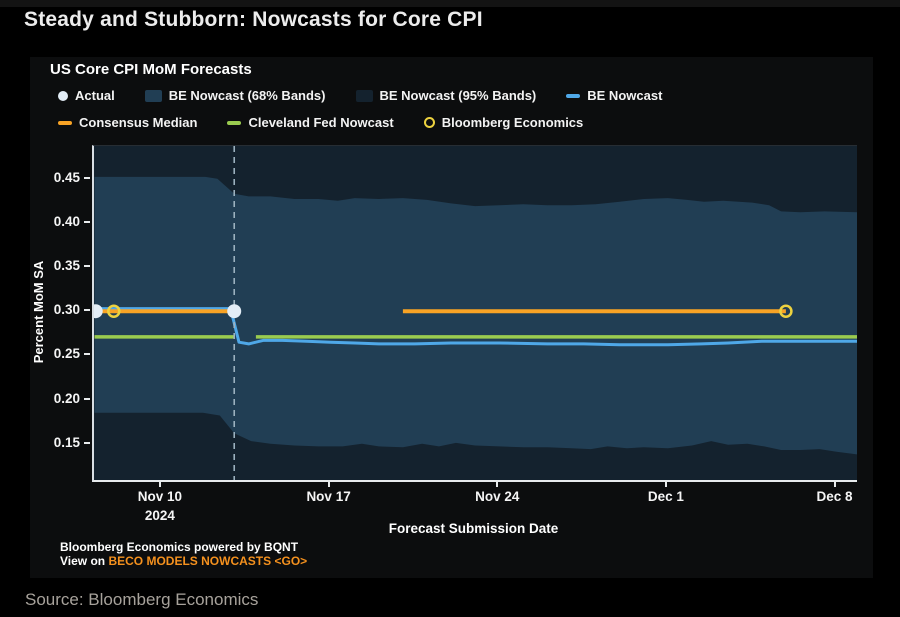 Image resolution: width=900 pixels, height=617 pixels. I want to click on y-tick-label: 0.15, so click(66, 442).